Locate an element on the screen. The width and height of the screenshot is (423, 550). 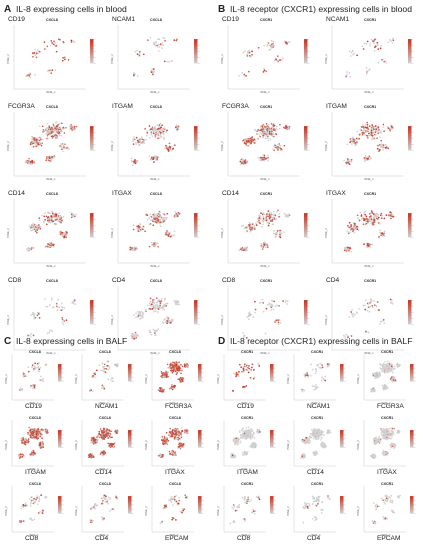
feature-tag: CXCL8 is located at coordinates (105, 418).